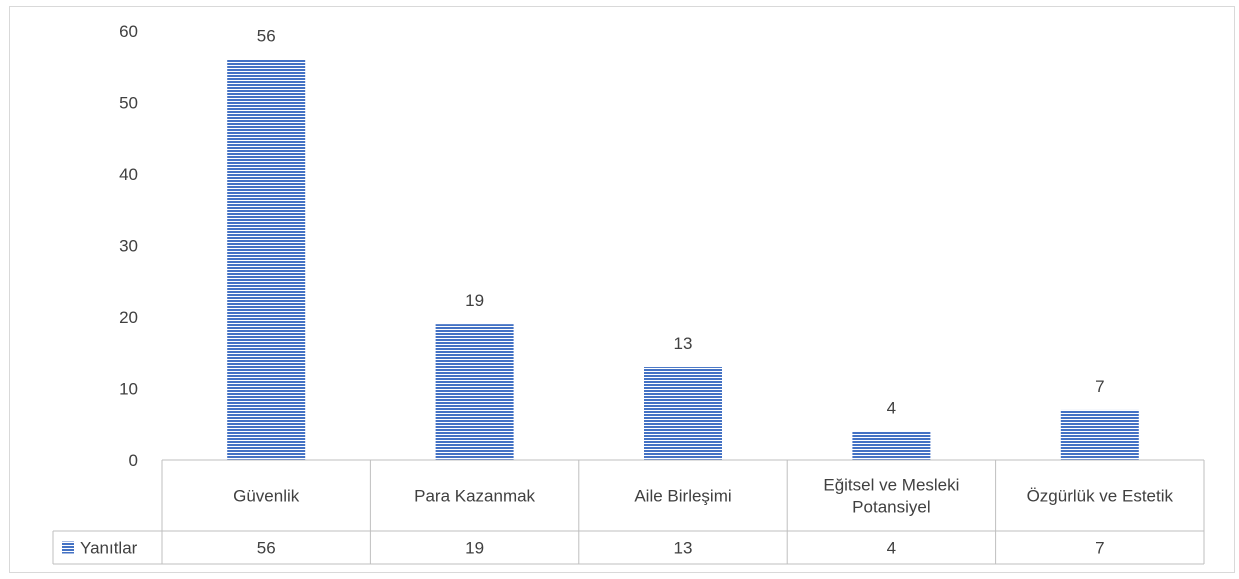 The width and height of the screenshot is (1239, 579). What do you see at coordinates (891, 407) in the screenshot?
I see `data-label: 4` at bounding box center [891, 407].